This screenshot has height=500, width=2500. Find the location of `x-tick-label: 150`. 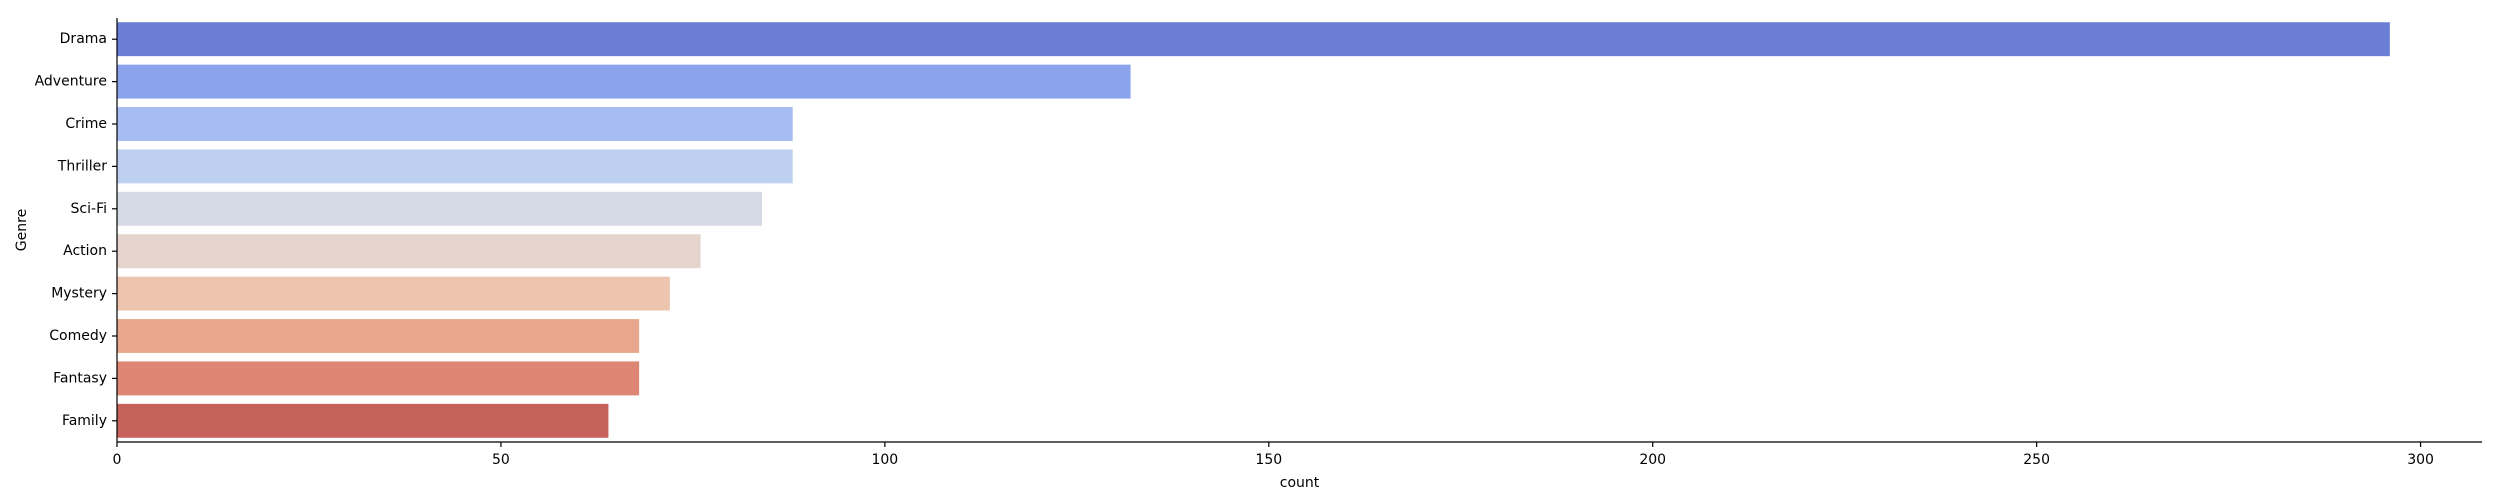

x-tick-label: 150 is located at coordinates (1268, 460).